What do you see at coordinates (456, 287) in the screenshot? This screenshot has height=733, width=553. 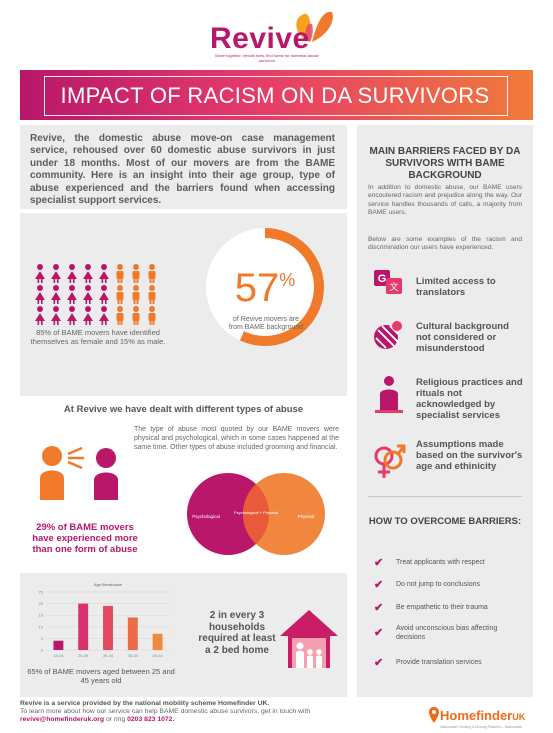 I see `barrier-translators: Limited access to translators` at bounding box center [456, 287].